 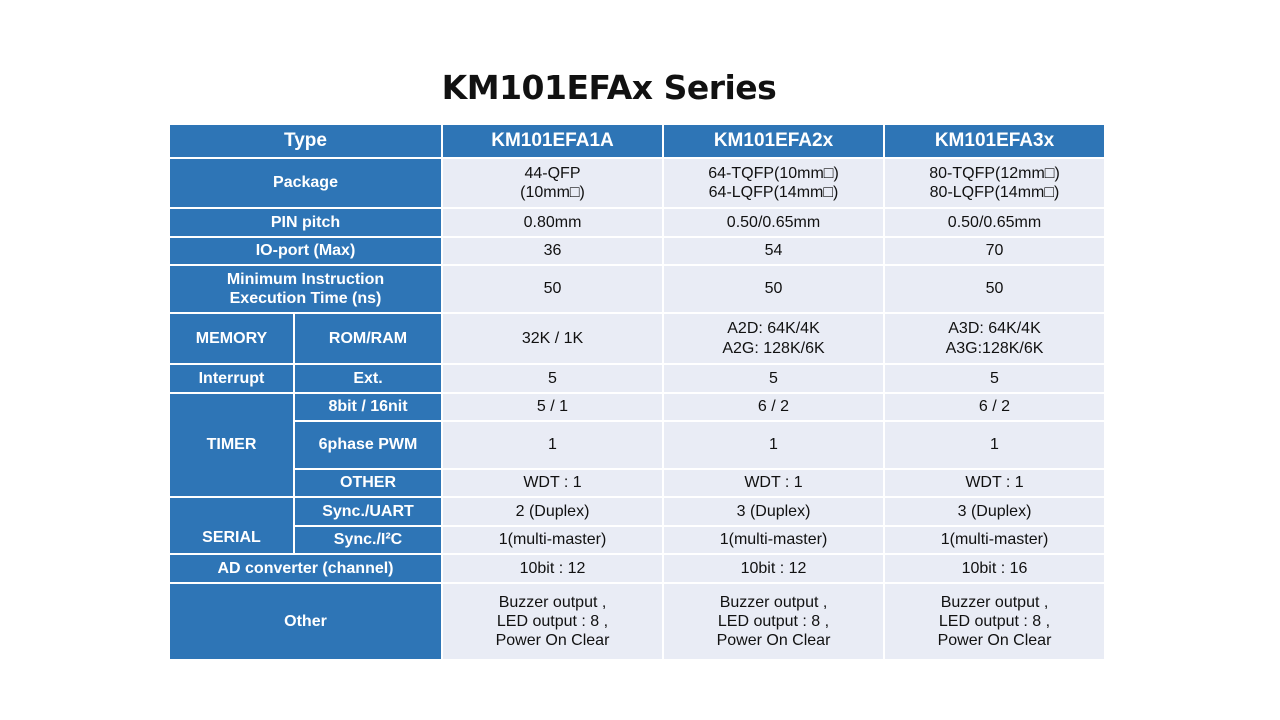 I want to click on row-label-timer-other: OTHER, so click(x=368, y=483).